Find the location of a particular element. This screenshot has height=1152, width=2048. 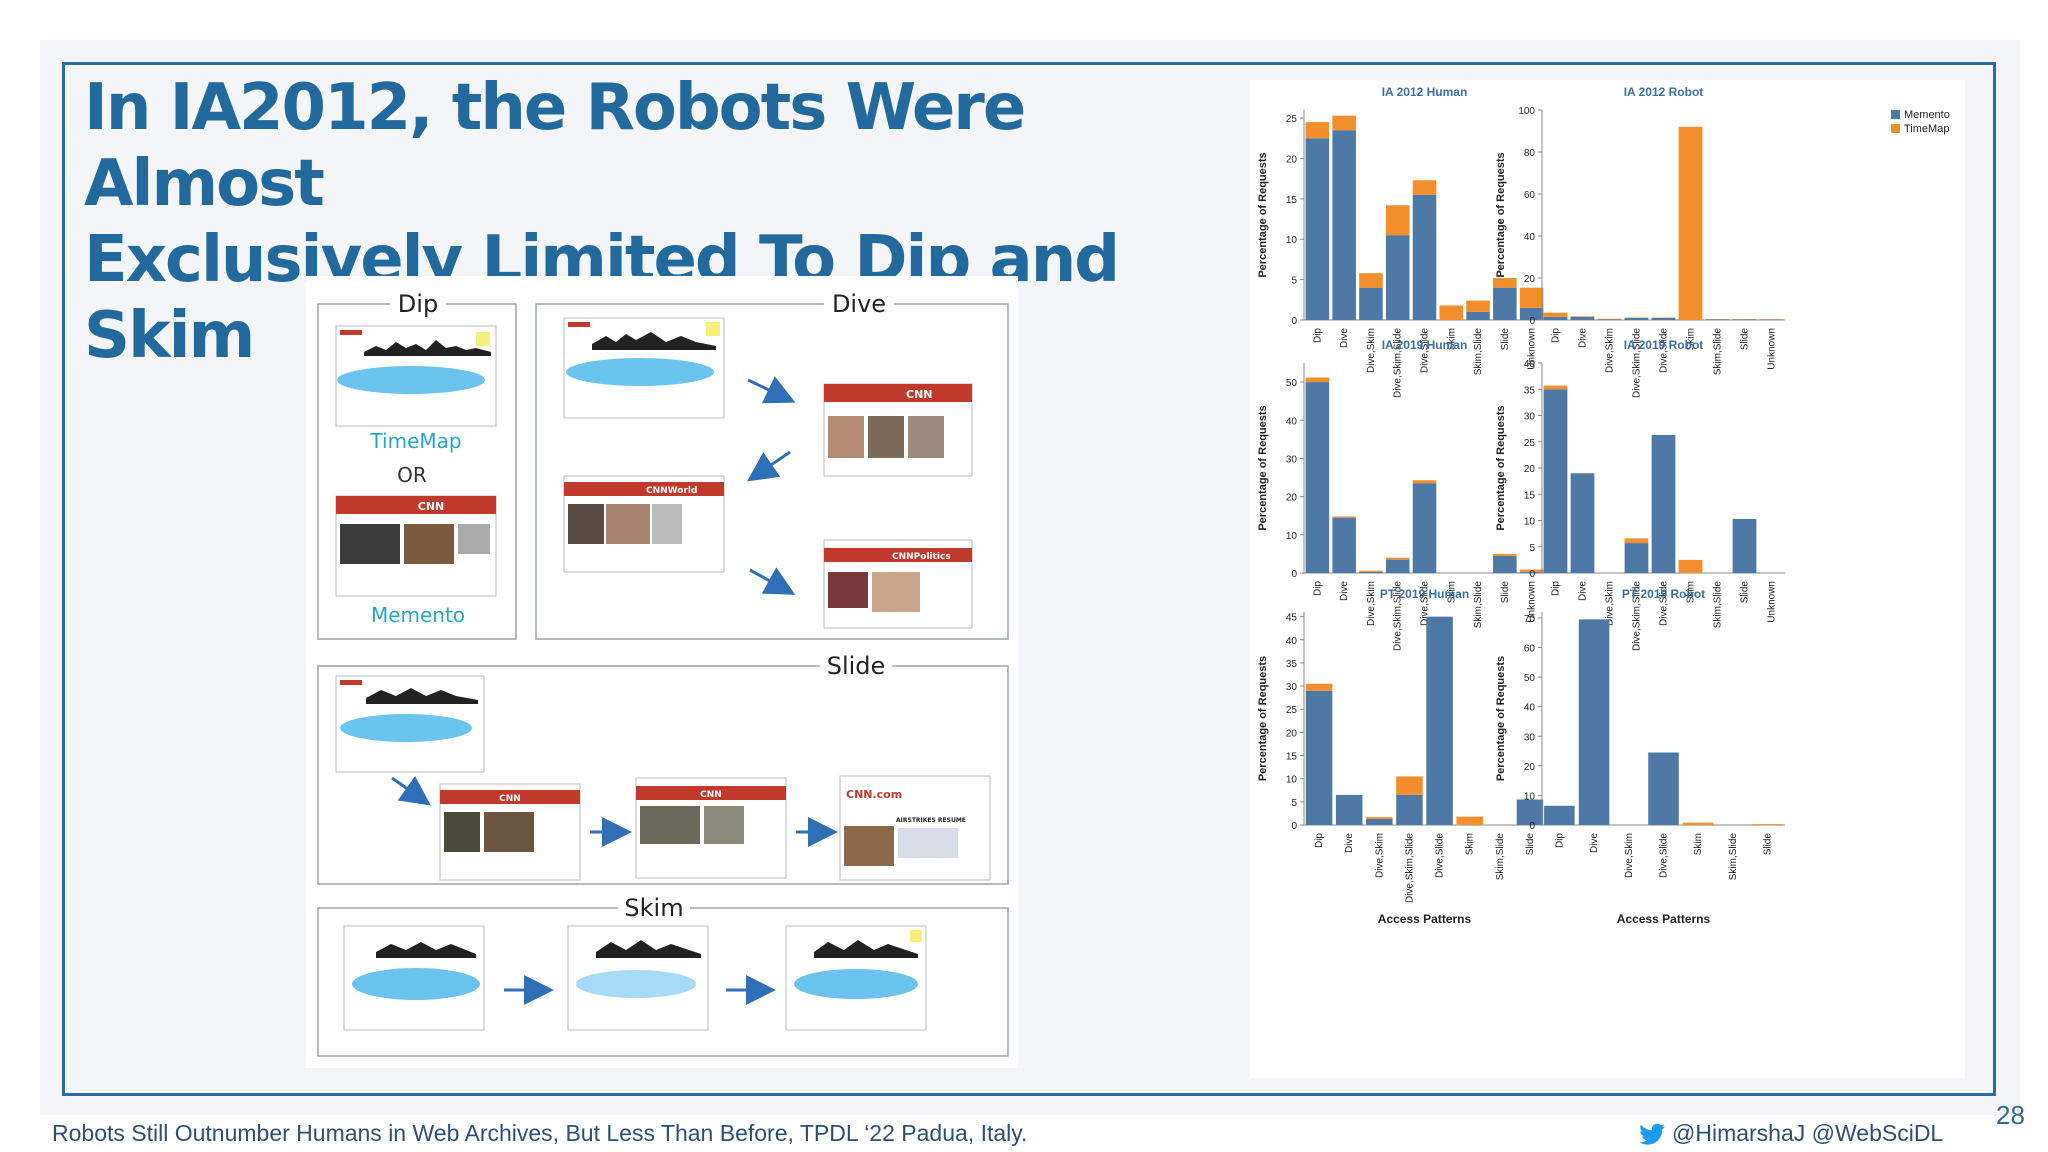

or-label: OR is located at coordinates (412, 475).